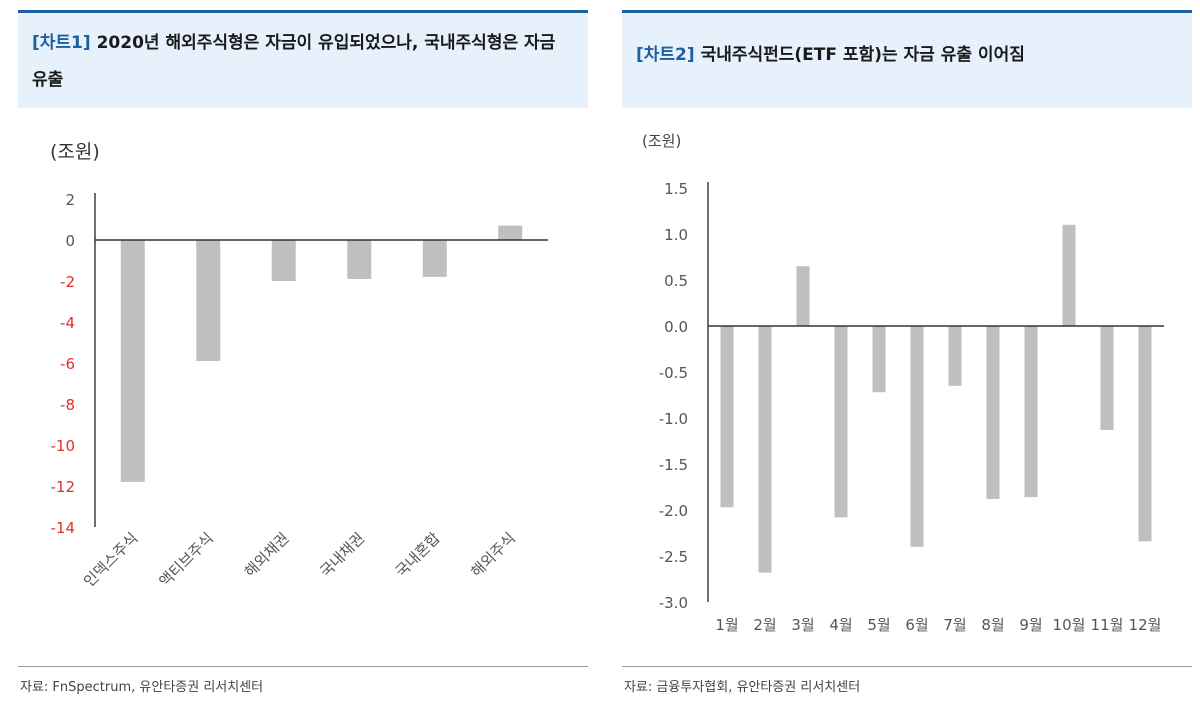 The image size is (1200, 711). Describe the element at coordinates (67, 405) in the screenshot. I see `y-tick-label: -8` at that location.